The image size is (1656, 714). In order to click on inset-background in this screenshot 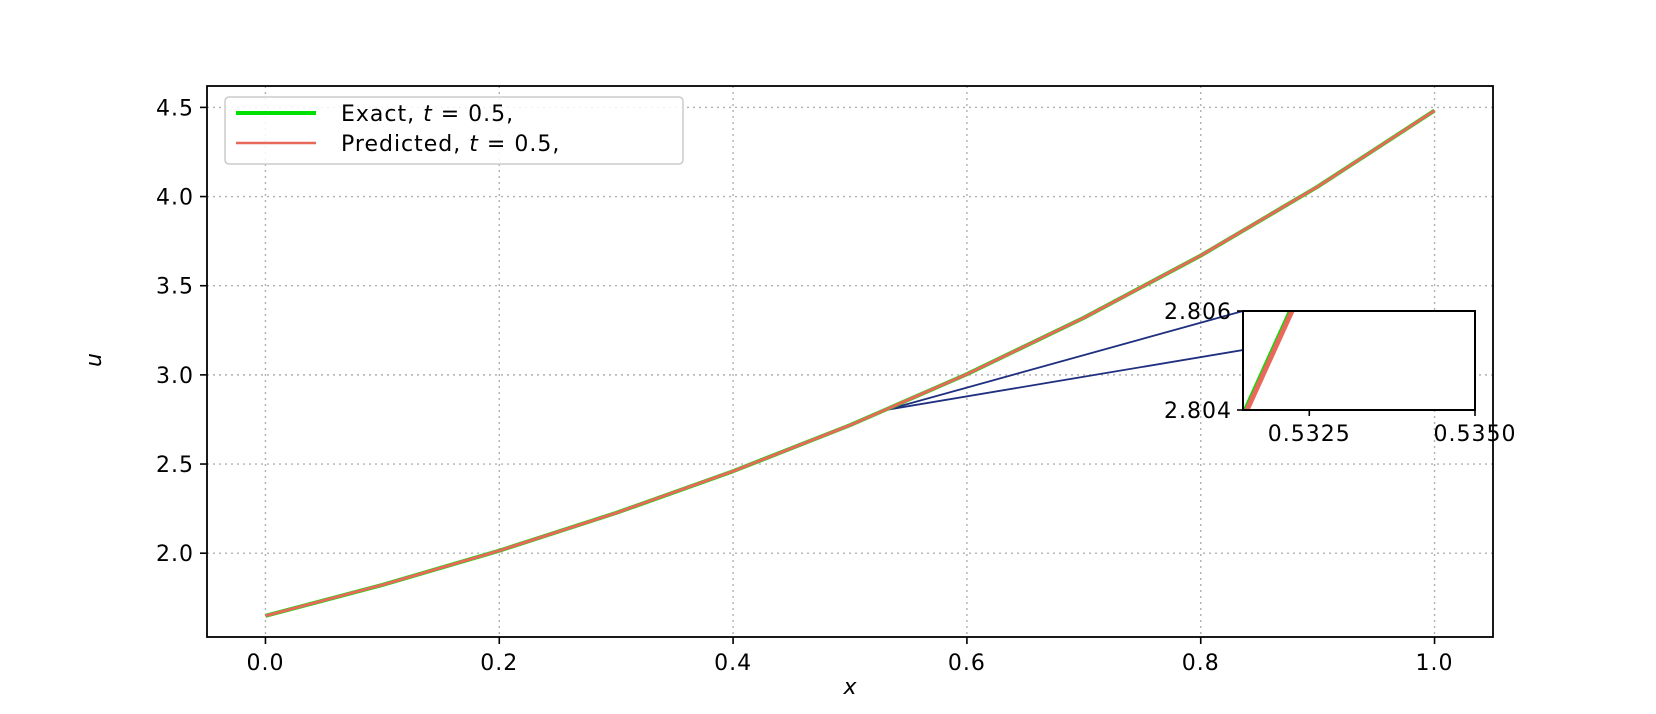, I will do `click(1359, 360)`.